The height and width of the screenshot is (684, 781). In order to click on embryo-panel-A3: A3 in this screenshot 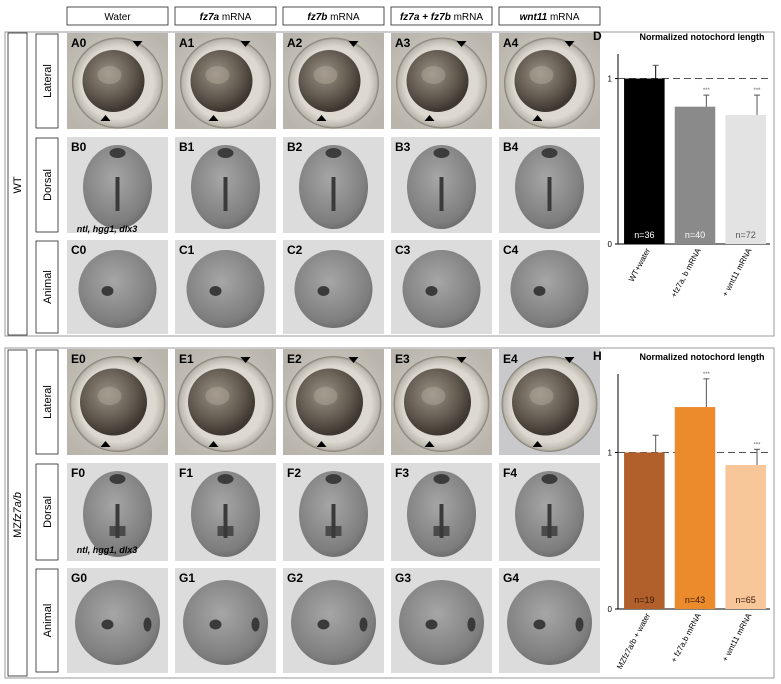, I will do `click(441, 81)`.